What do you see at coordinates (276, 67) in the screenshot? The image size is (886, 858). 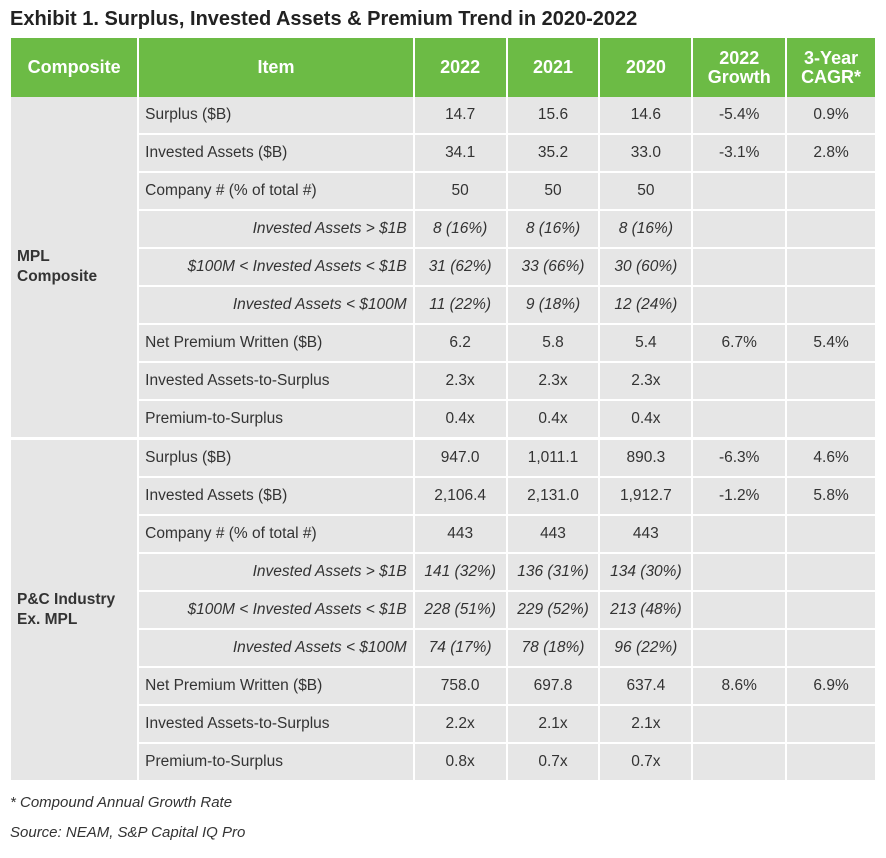 I see `header-item: Item` at bounding box center [276, 67].